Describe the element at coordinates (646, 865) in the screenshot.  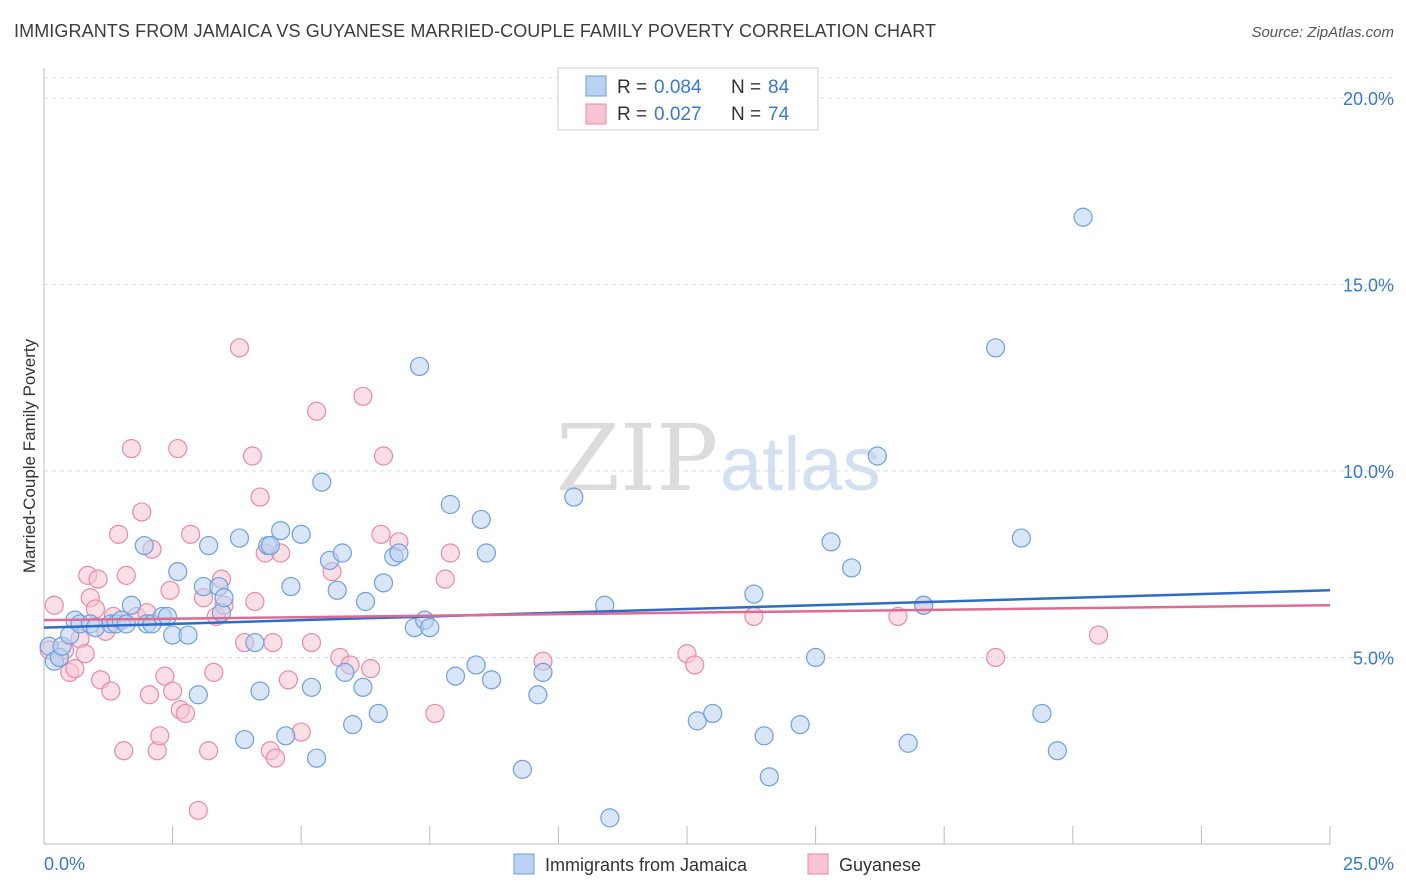
I see `series-legend-label-jamaica: Immigrants from Jamaica` at that location.